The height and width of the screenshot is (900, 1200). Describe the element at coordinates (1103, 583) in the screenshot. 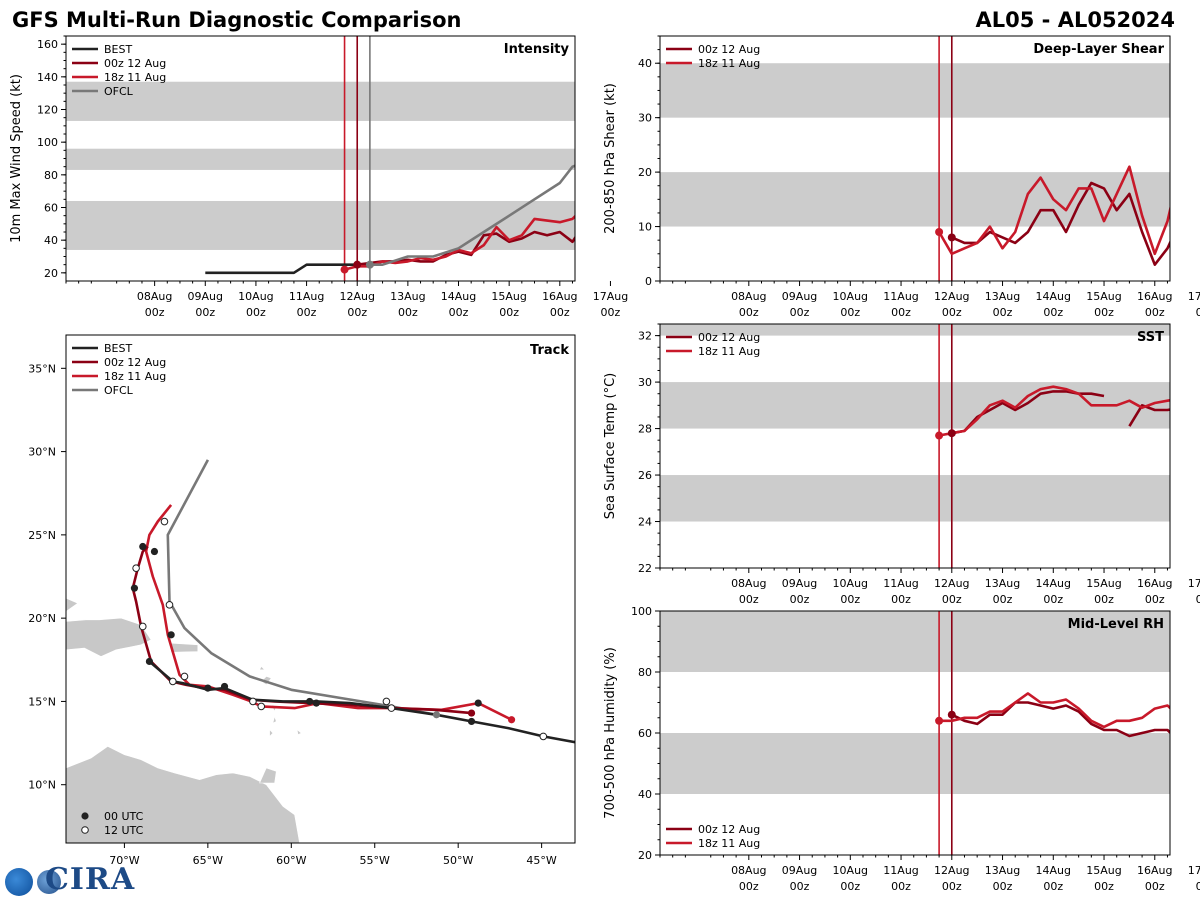

I see `sst-xtick-day: 15Aug` at that location.